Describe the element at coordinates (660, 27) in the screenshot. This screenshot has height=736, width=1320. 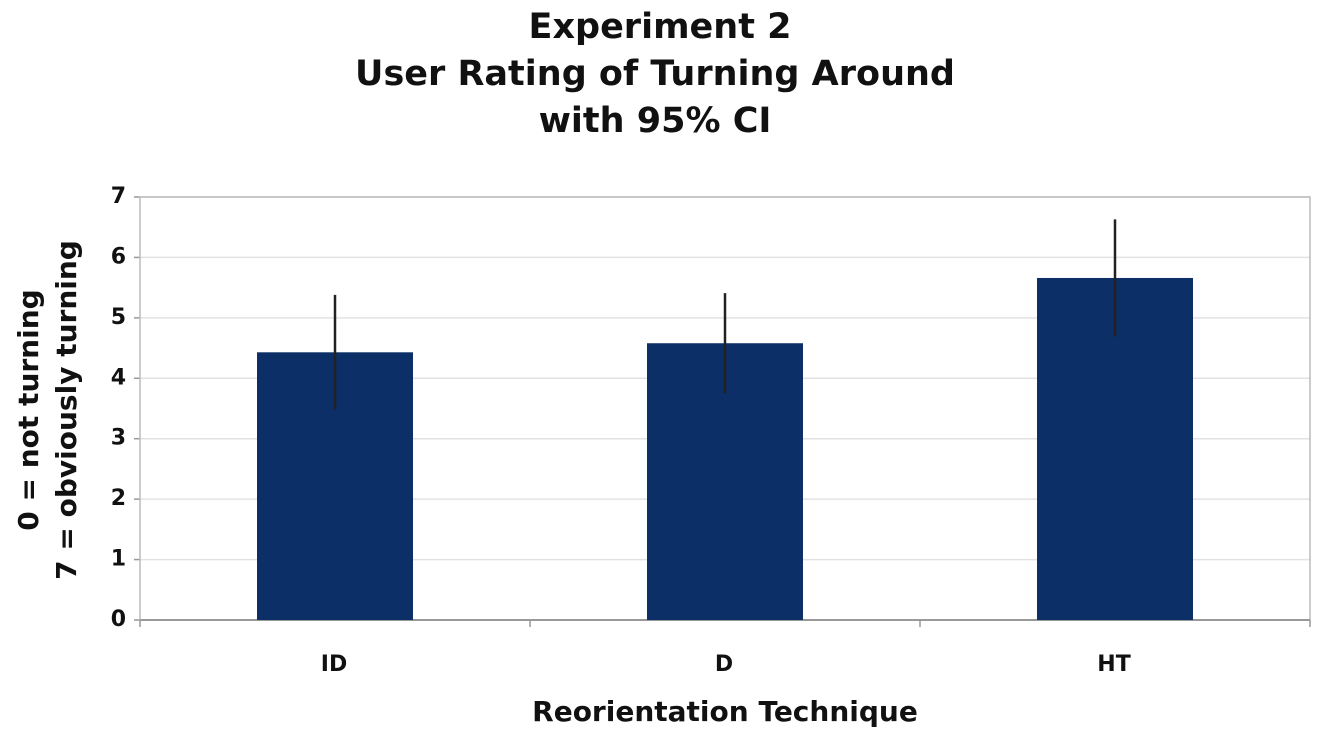
I see `chart-title: Experiment 2` at that location.